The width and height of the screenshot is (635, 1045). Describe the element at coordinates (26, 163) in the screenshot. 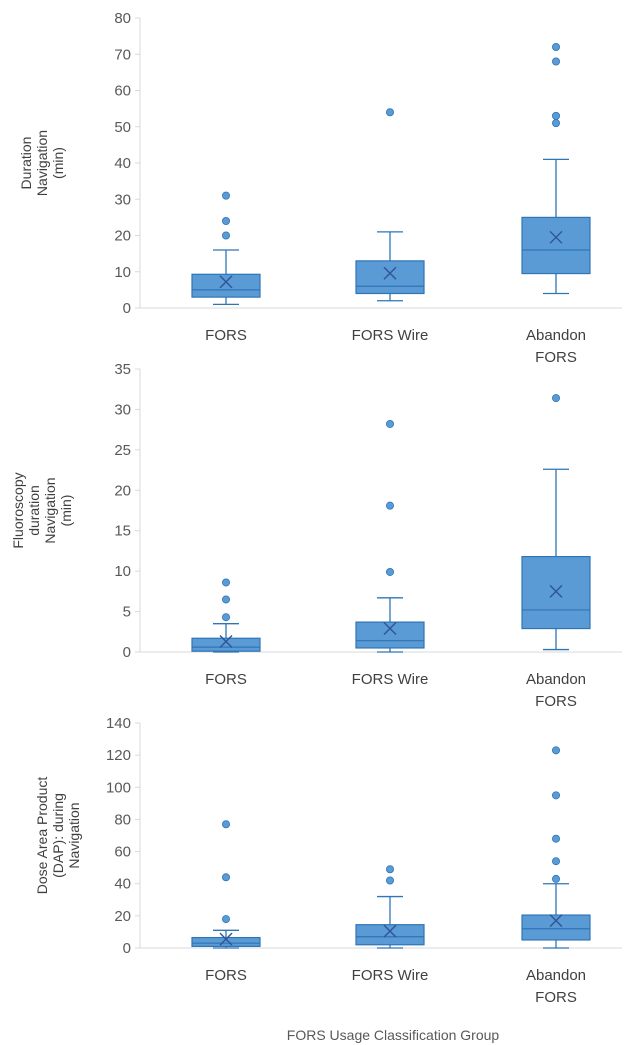

I see `y-axis-title-line: Duration` at that location.